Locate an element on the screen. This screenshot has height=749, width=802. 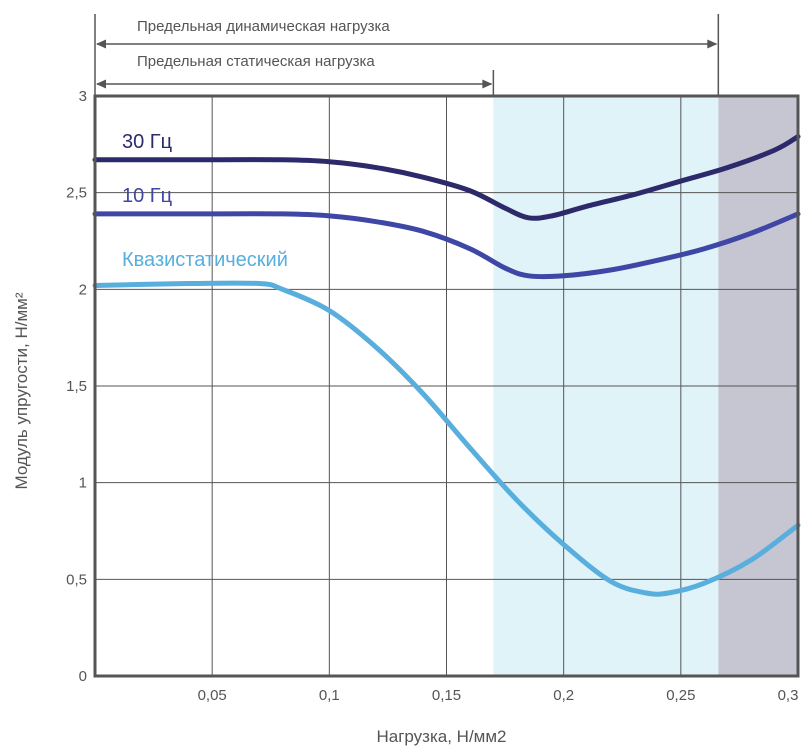
y-tick-label: 3 is located at coordinates (83, 96).